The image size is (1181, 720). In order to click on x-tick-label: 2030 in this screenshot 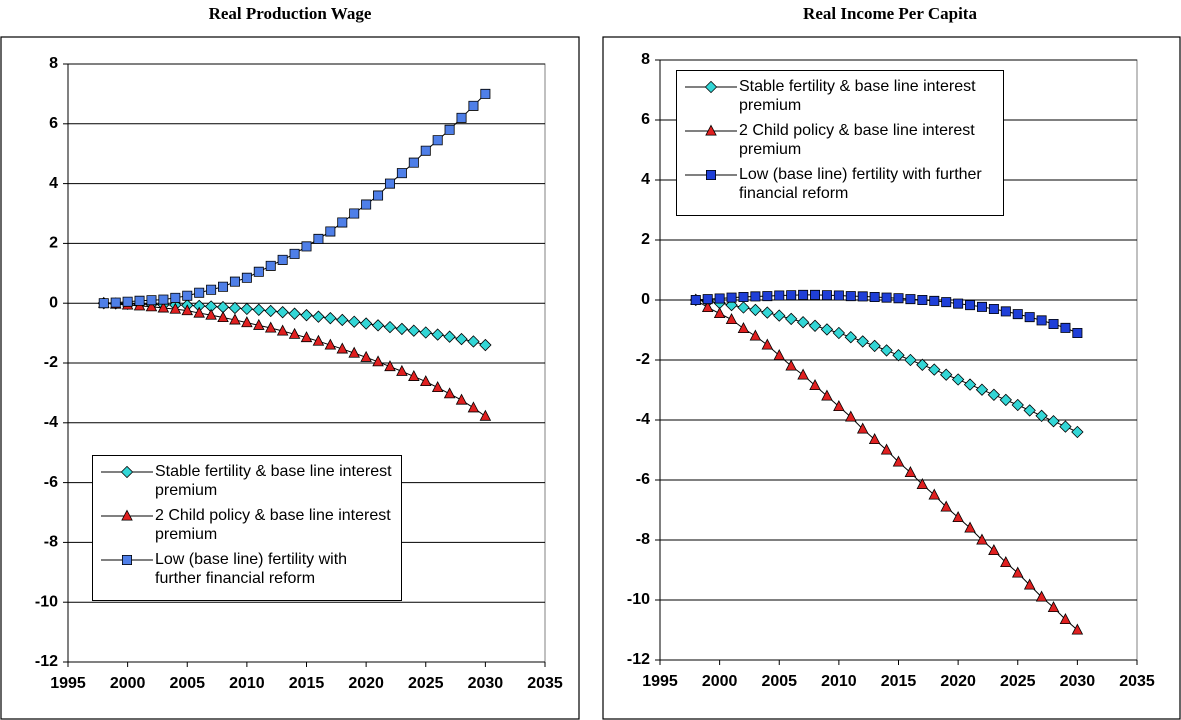, I will do `click(1078, 681)`.